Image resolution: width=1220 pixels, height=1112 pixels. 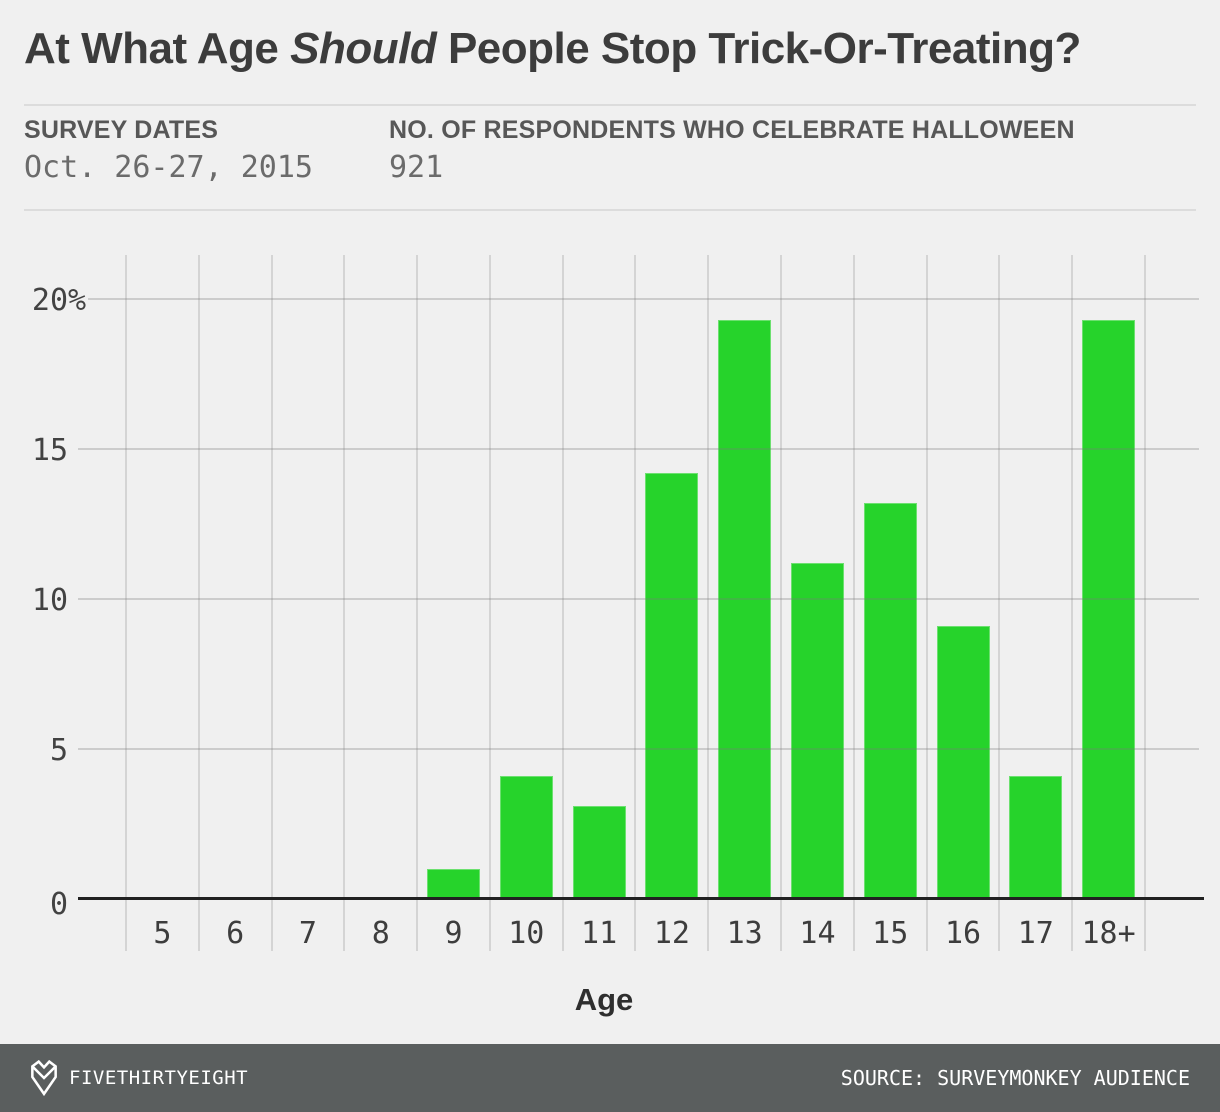 I want to click on brand: FIVETHIRTYEIGHT, so click(x=139, y=1078).